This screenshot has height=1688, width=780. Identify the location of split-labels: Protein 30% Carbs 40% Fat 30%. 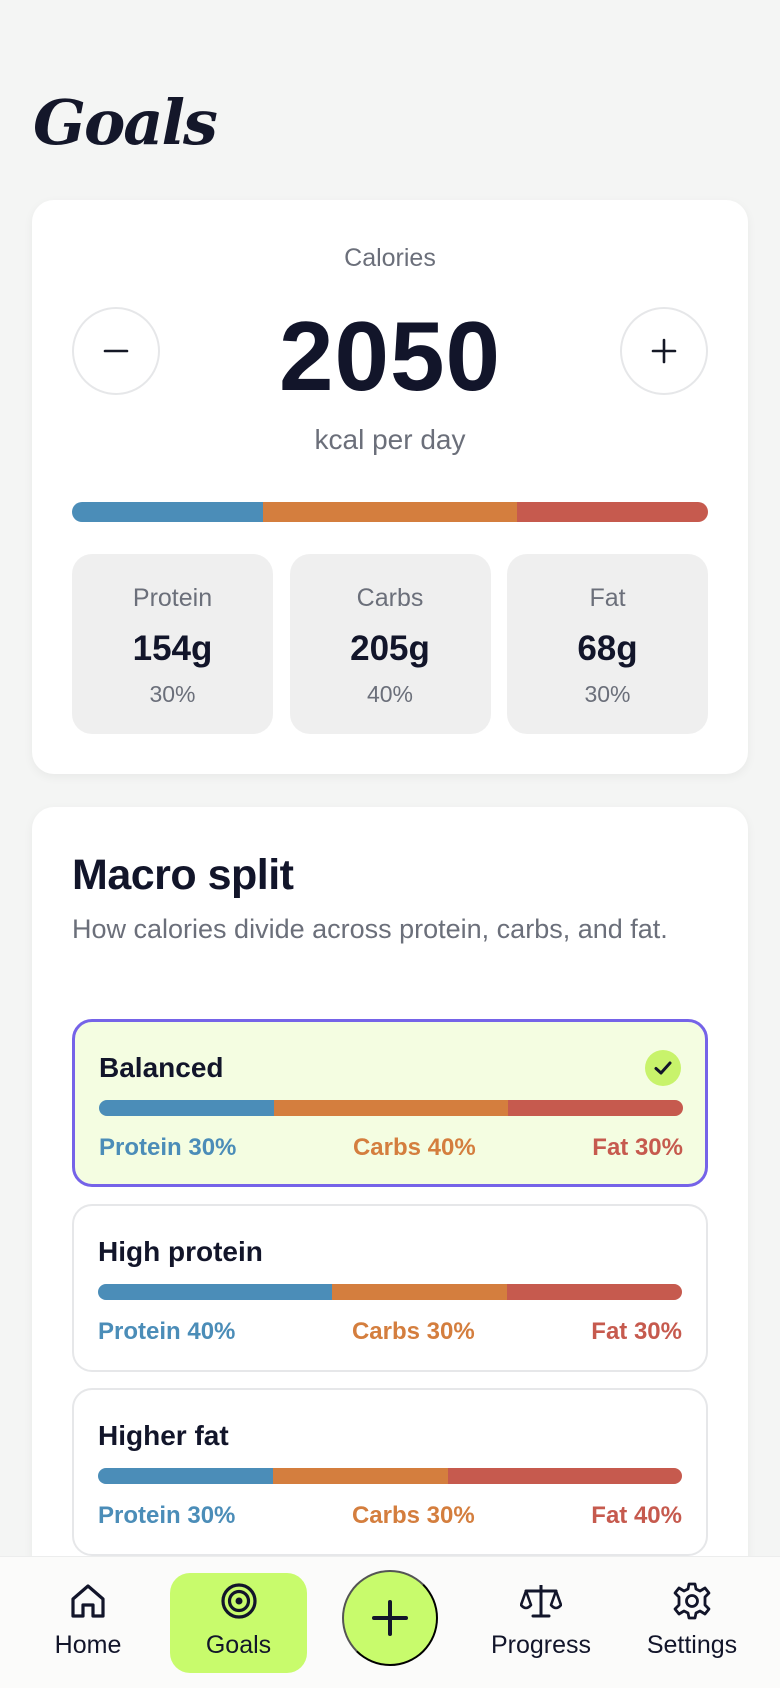
(391, 1148).